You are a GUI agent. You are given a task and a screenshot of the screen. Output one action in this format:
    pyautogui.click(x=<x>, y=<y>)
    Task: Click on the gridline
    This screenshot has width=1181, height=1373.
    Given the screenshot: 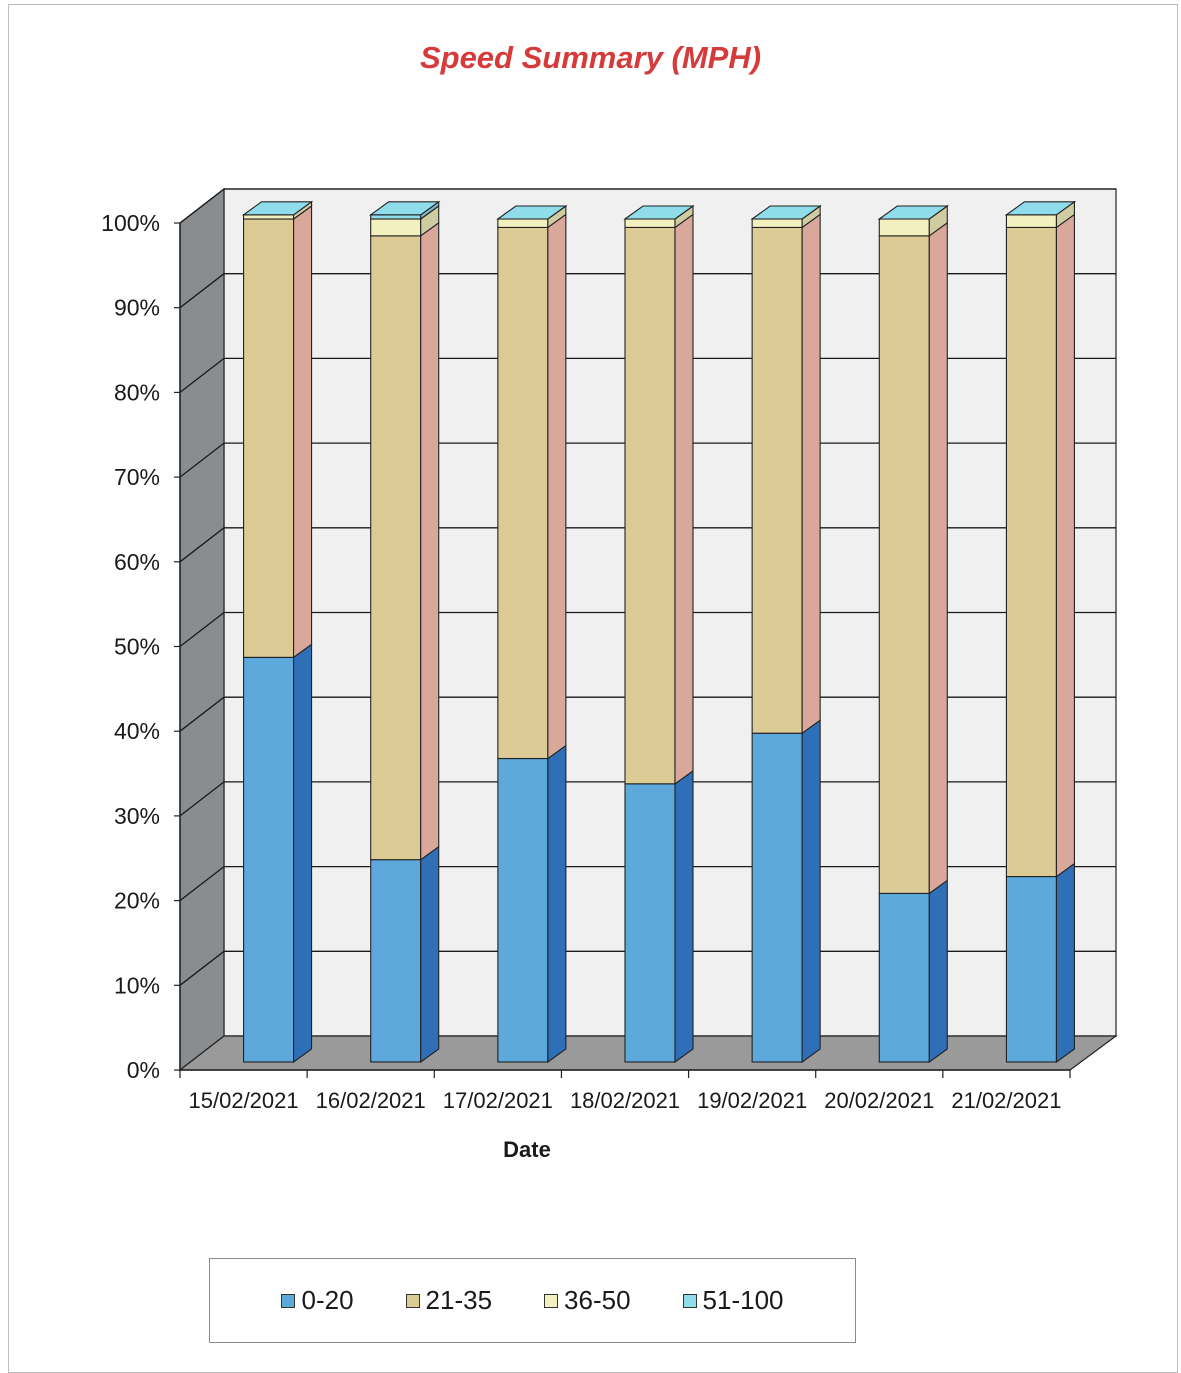 What is the action you would take?
    pyautogui.click(x=647, y=206)
    